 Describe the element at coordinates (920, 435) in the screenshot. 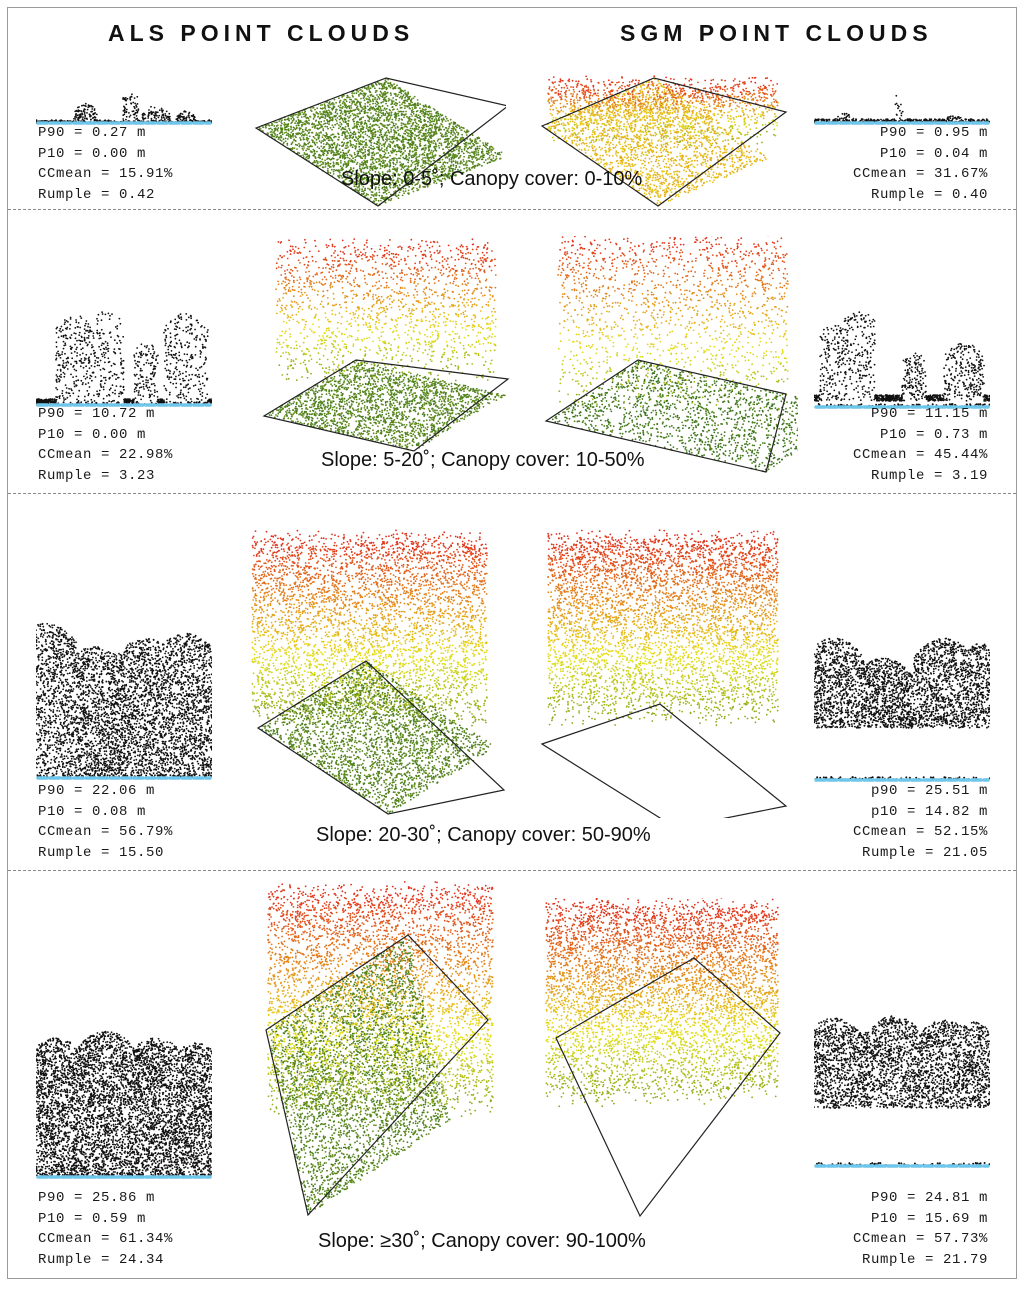

I see `sgm-p10: P10 = 0.73 m` at that location.